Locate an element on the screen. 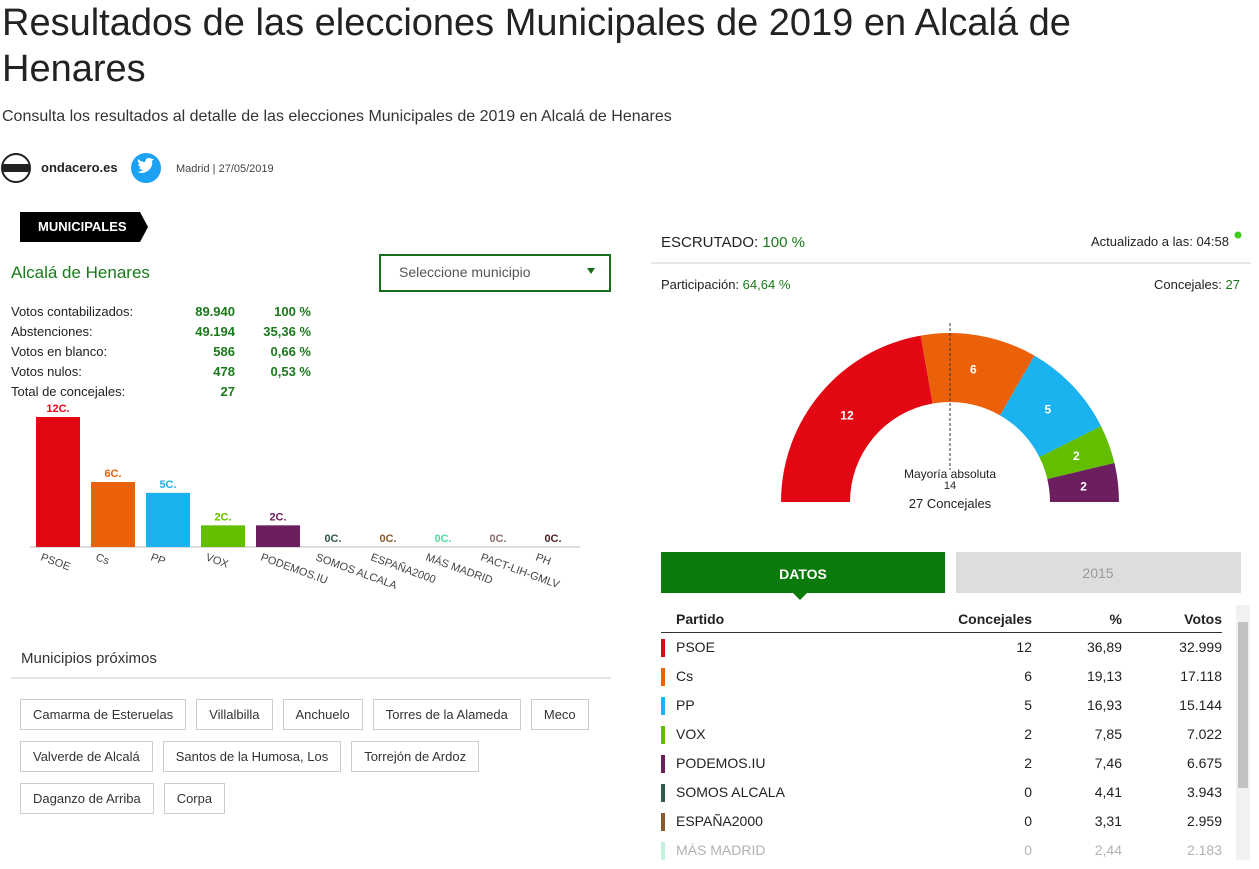 This screenshot has height=869, width=1259. cell: 19,13 is located at coordinates (1104, 676).